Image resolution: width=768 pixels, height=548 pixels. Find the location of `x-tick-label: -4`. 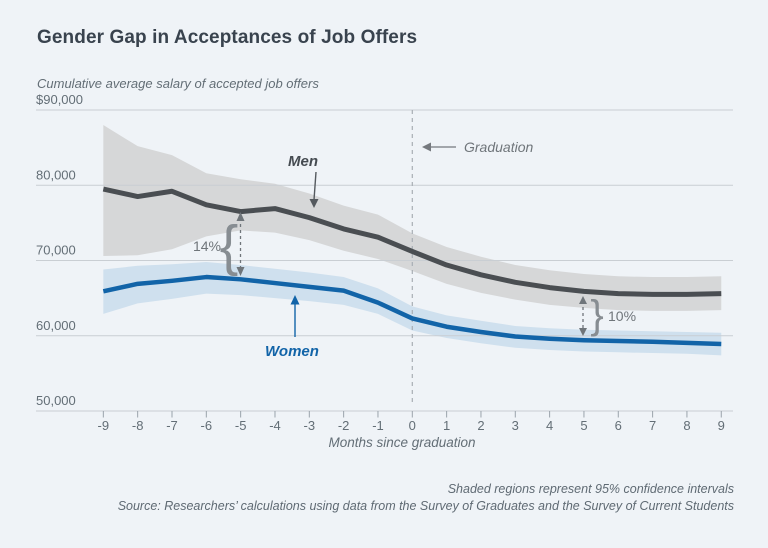

x-tick-label: -4 is located at coordinates (275, 425).